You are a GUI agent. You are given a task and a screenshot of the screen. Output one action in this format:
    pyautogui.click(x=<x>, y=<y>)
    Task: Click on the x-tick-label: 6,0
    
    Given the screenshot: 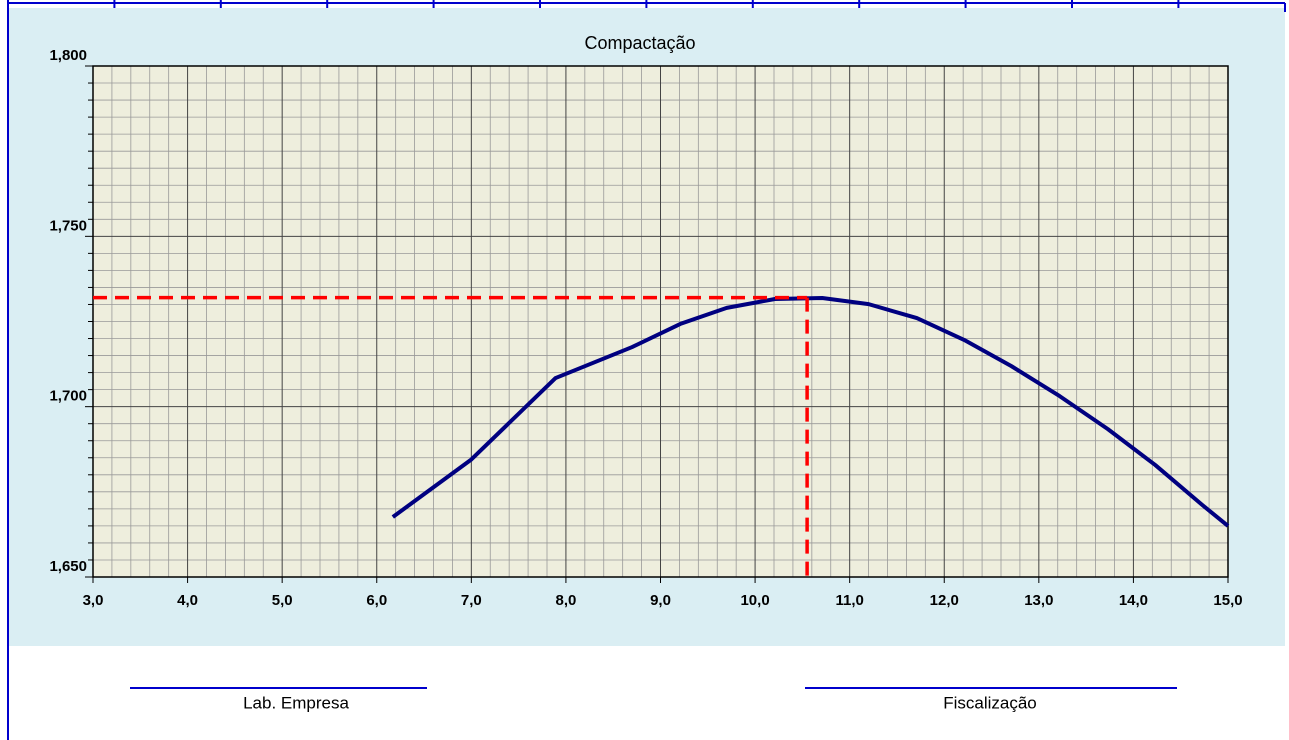 What is the action you would take?
    pyautogui.click(x=376, y=600)
    